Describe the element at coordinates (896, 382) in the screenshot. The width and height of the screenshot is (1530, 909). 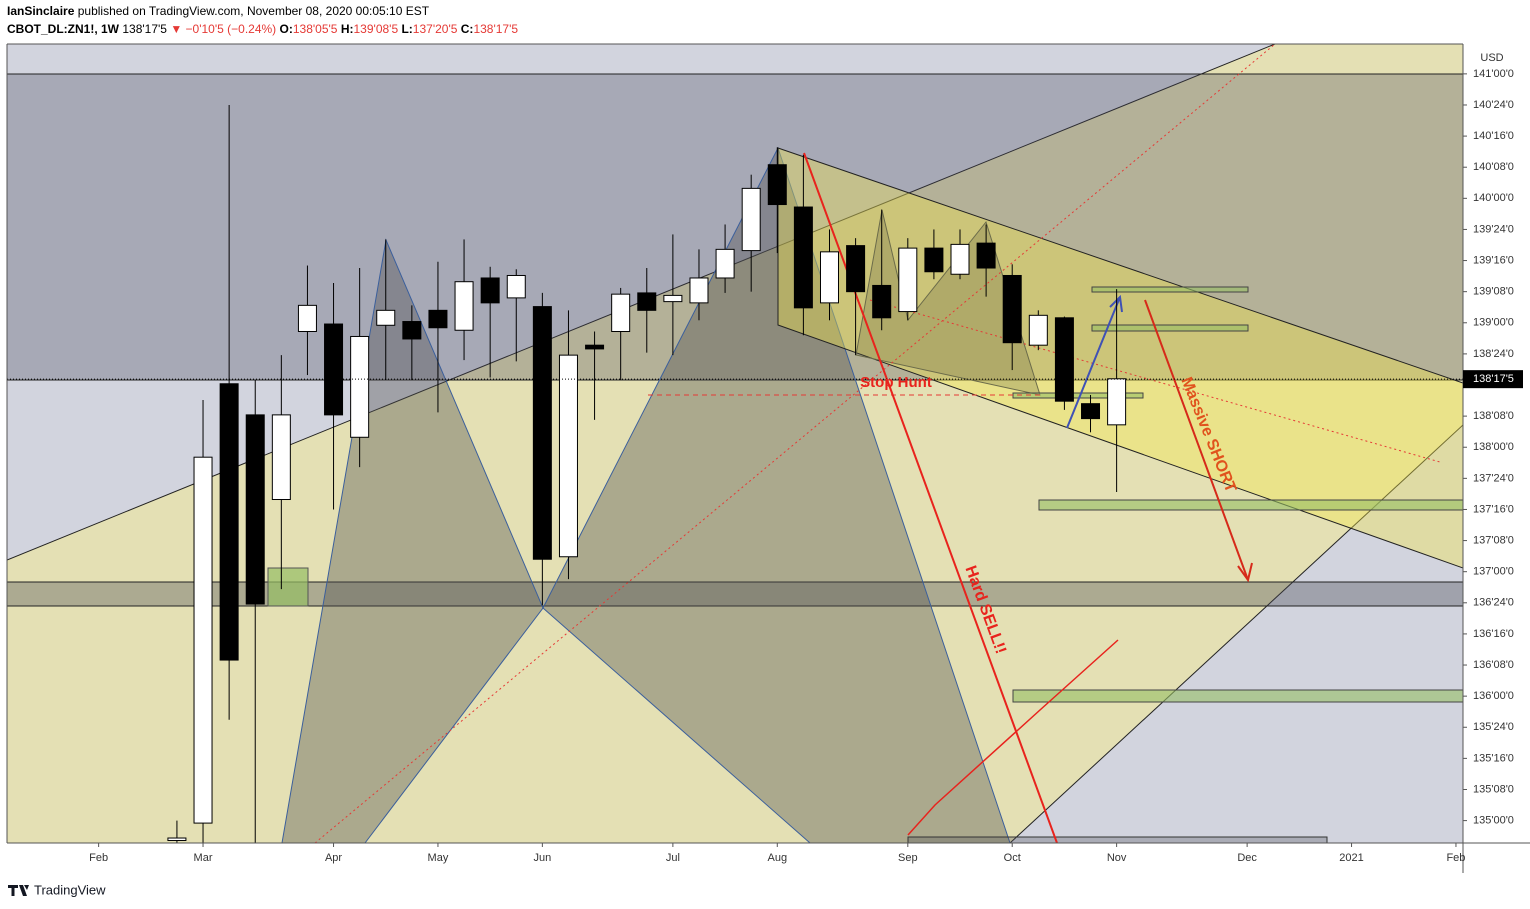
I see `annotation: Stop Hunt` at that location.